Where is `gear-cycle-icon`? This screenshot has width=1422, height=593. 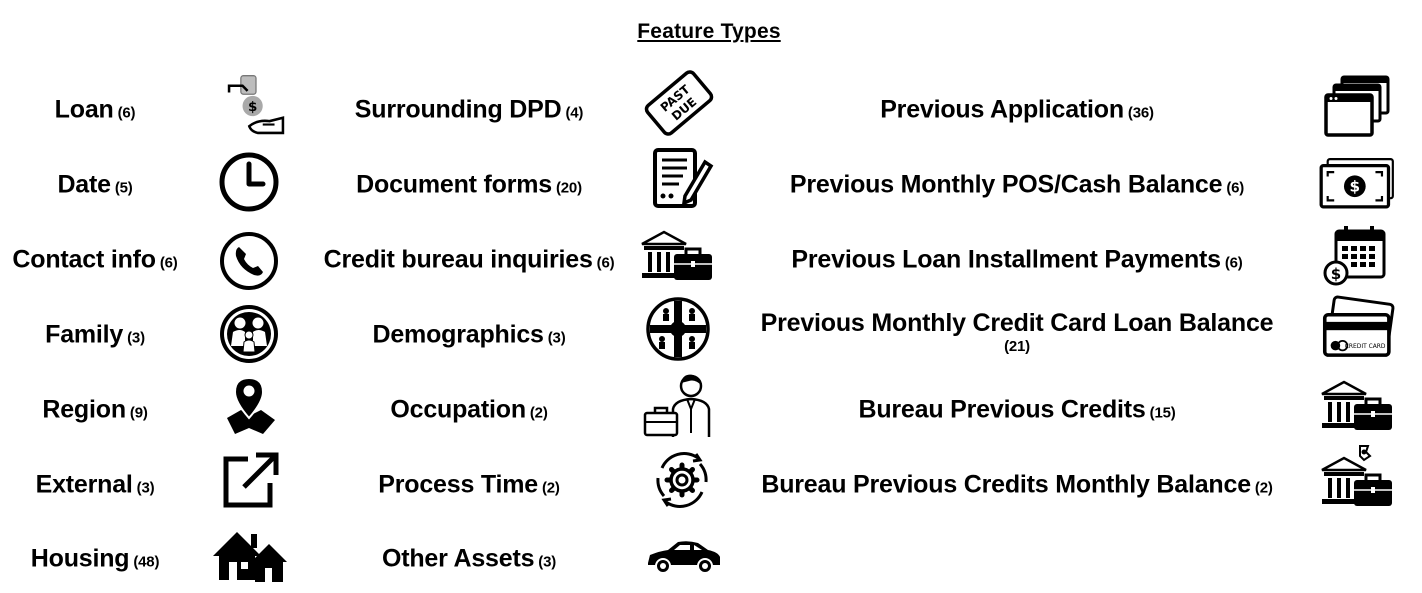 gear-cycle-icon is located at coordinates (682, 480).